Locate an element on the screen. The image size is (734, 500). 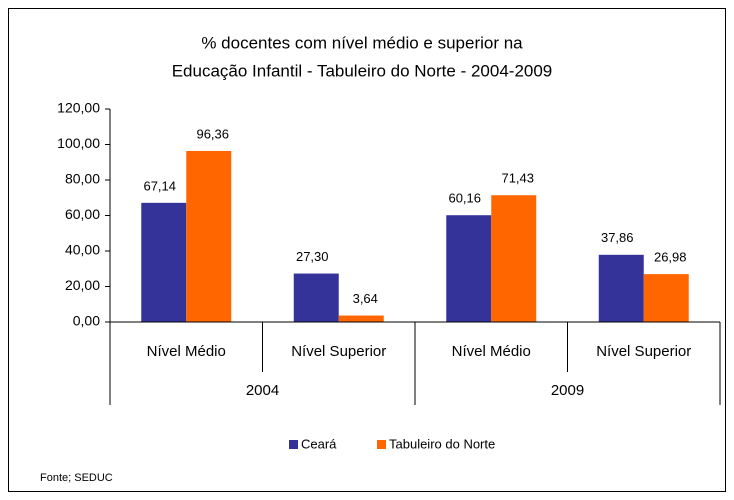
value-label: 60,16 is located at coordinates (464, 198).